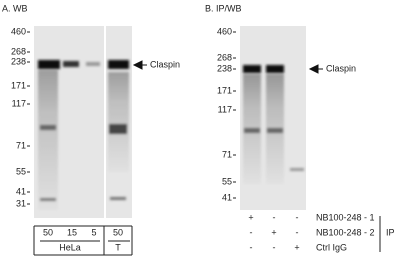 The width and height of the screenshot is (400, 258). Describe the element at coordinates (345, 232) in the screenshot. I see `row-label: NB100-248 - 2` at that location.